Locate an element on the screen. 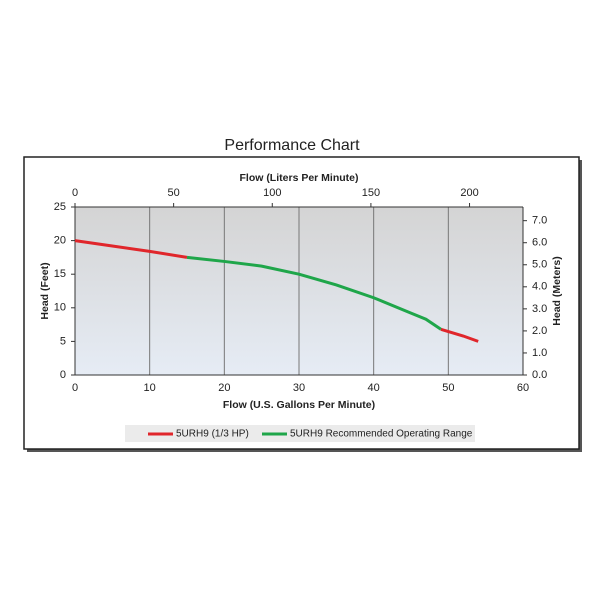 The height and width of the screenshot is (605, 600). x2-tick-label: 150 is located at coordinates (371, 193).